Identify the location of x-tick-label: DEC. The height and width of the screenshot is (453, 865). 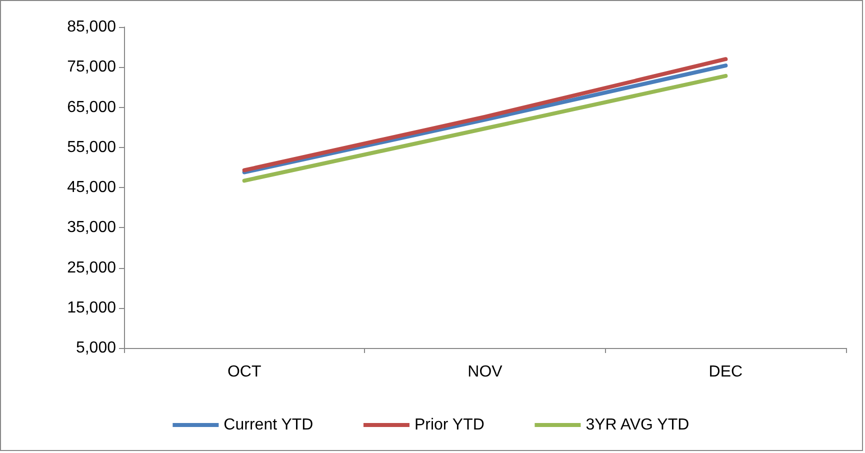
(725, 372).